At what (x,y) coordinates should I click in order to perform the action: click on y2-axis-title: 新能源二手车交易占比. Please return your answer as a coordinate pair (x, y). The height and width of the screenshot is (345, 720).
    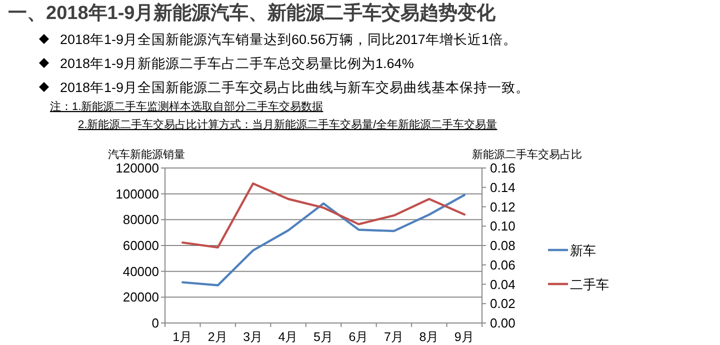
    Looking at the image, I should click on (527, 154).